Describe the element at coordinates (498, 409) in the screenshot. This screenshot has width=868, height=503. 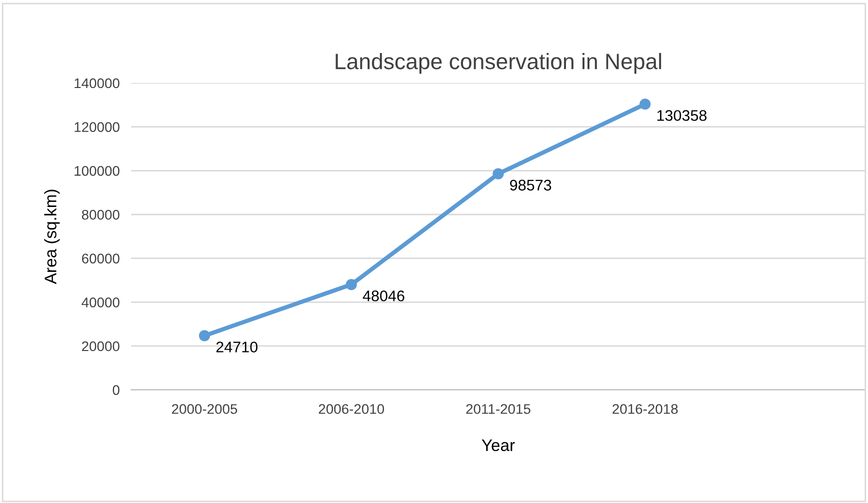
I see `x-tick-label: 2011-2015` at that location.